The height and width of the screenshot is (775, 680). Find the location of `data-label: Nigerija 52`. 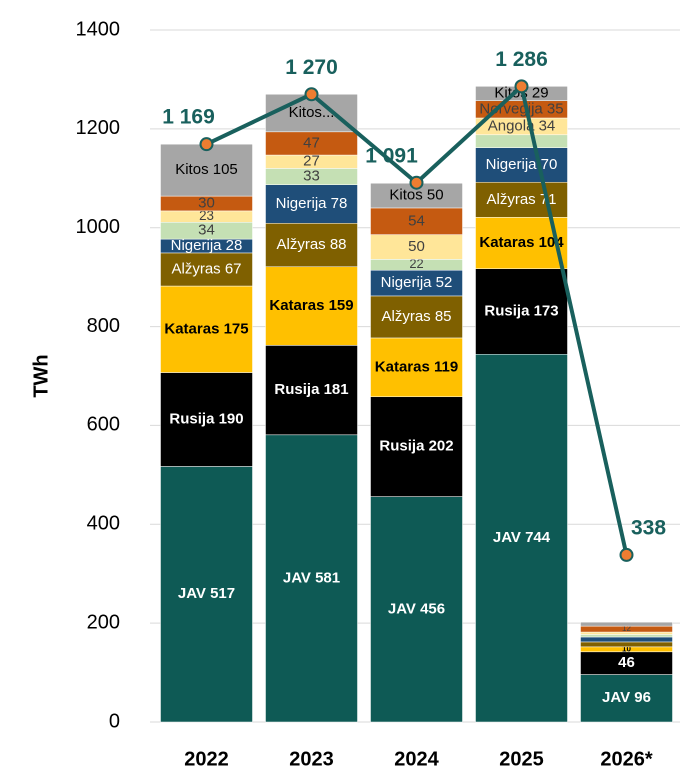

data-label: Nigerija 52 is located at coordinates (417, 282).